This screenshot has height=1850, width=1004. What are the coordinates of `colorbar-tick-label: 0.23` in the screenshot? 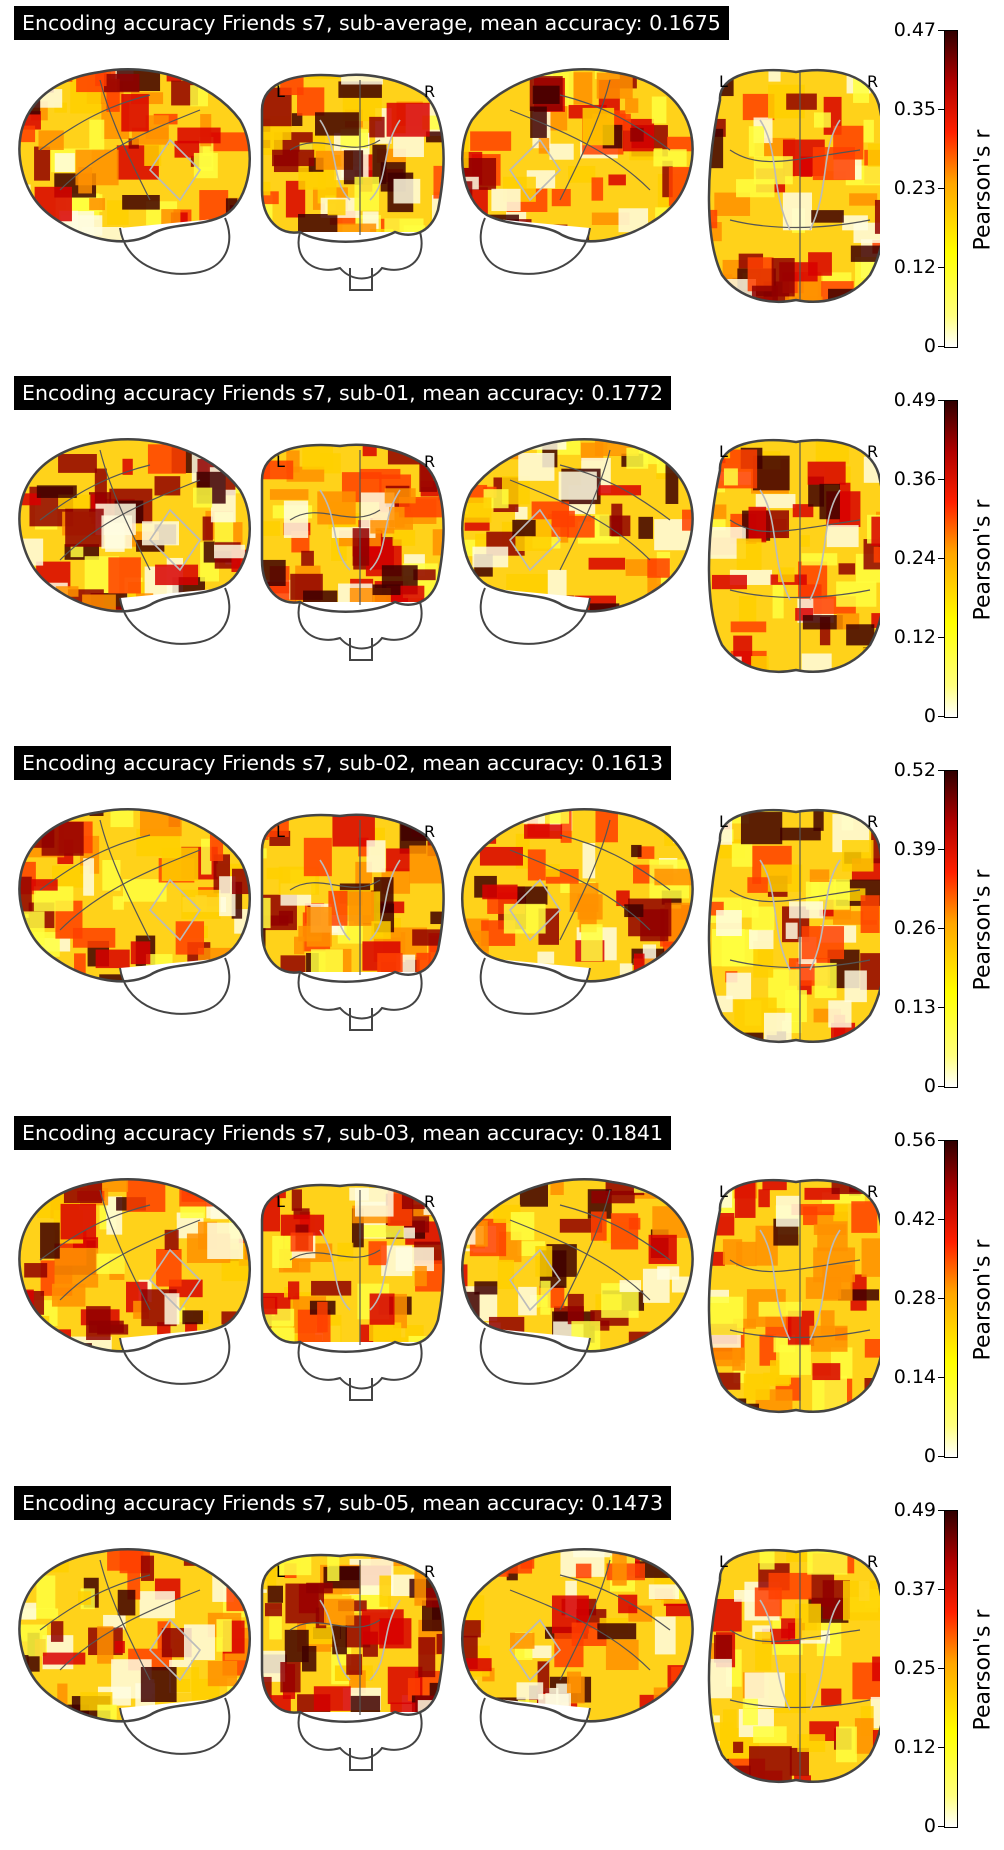 It's located at (914, 188).